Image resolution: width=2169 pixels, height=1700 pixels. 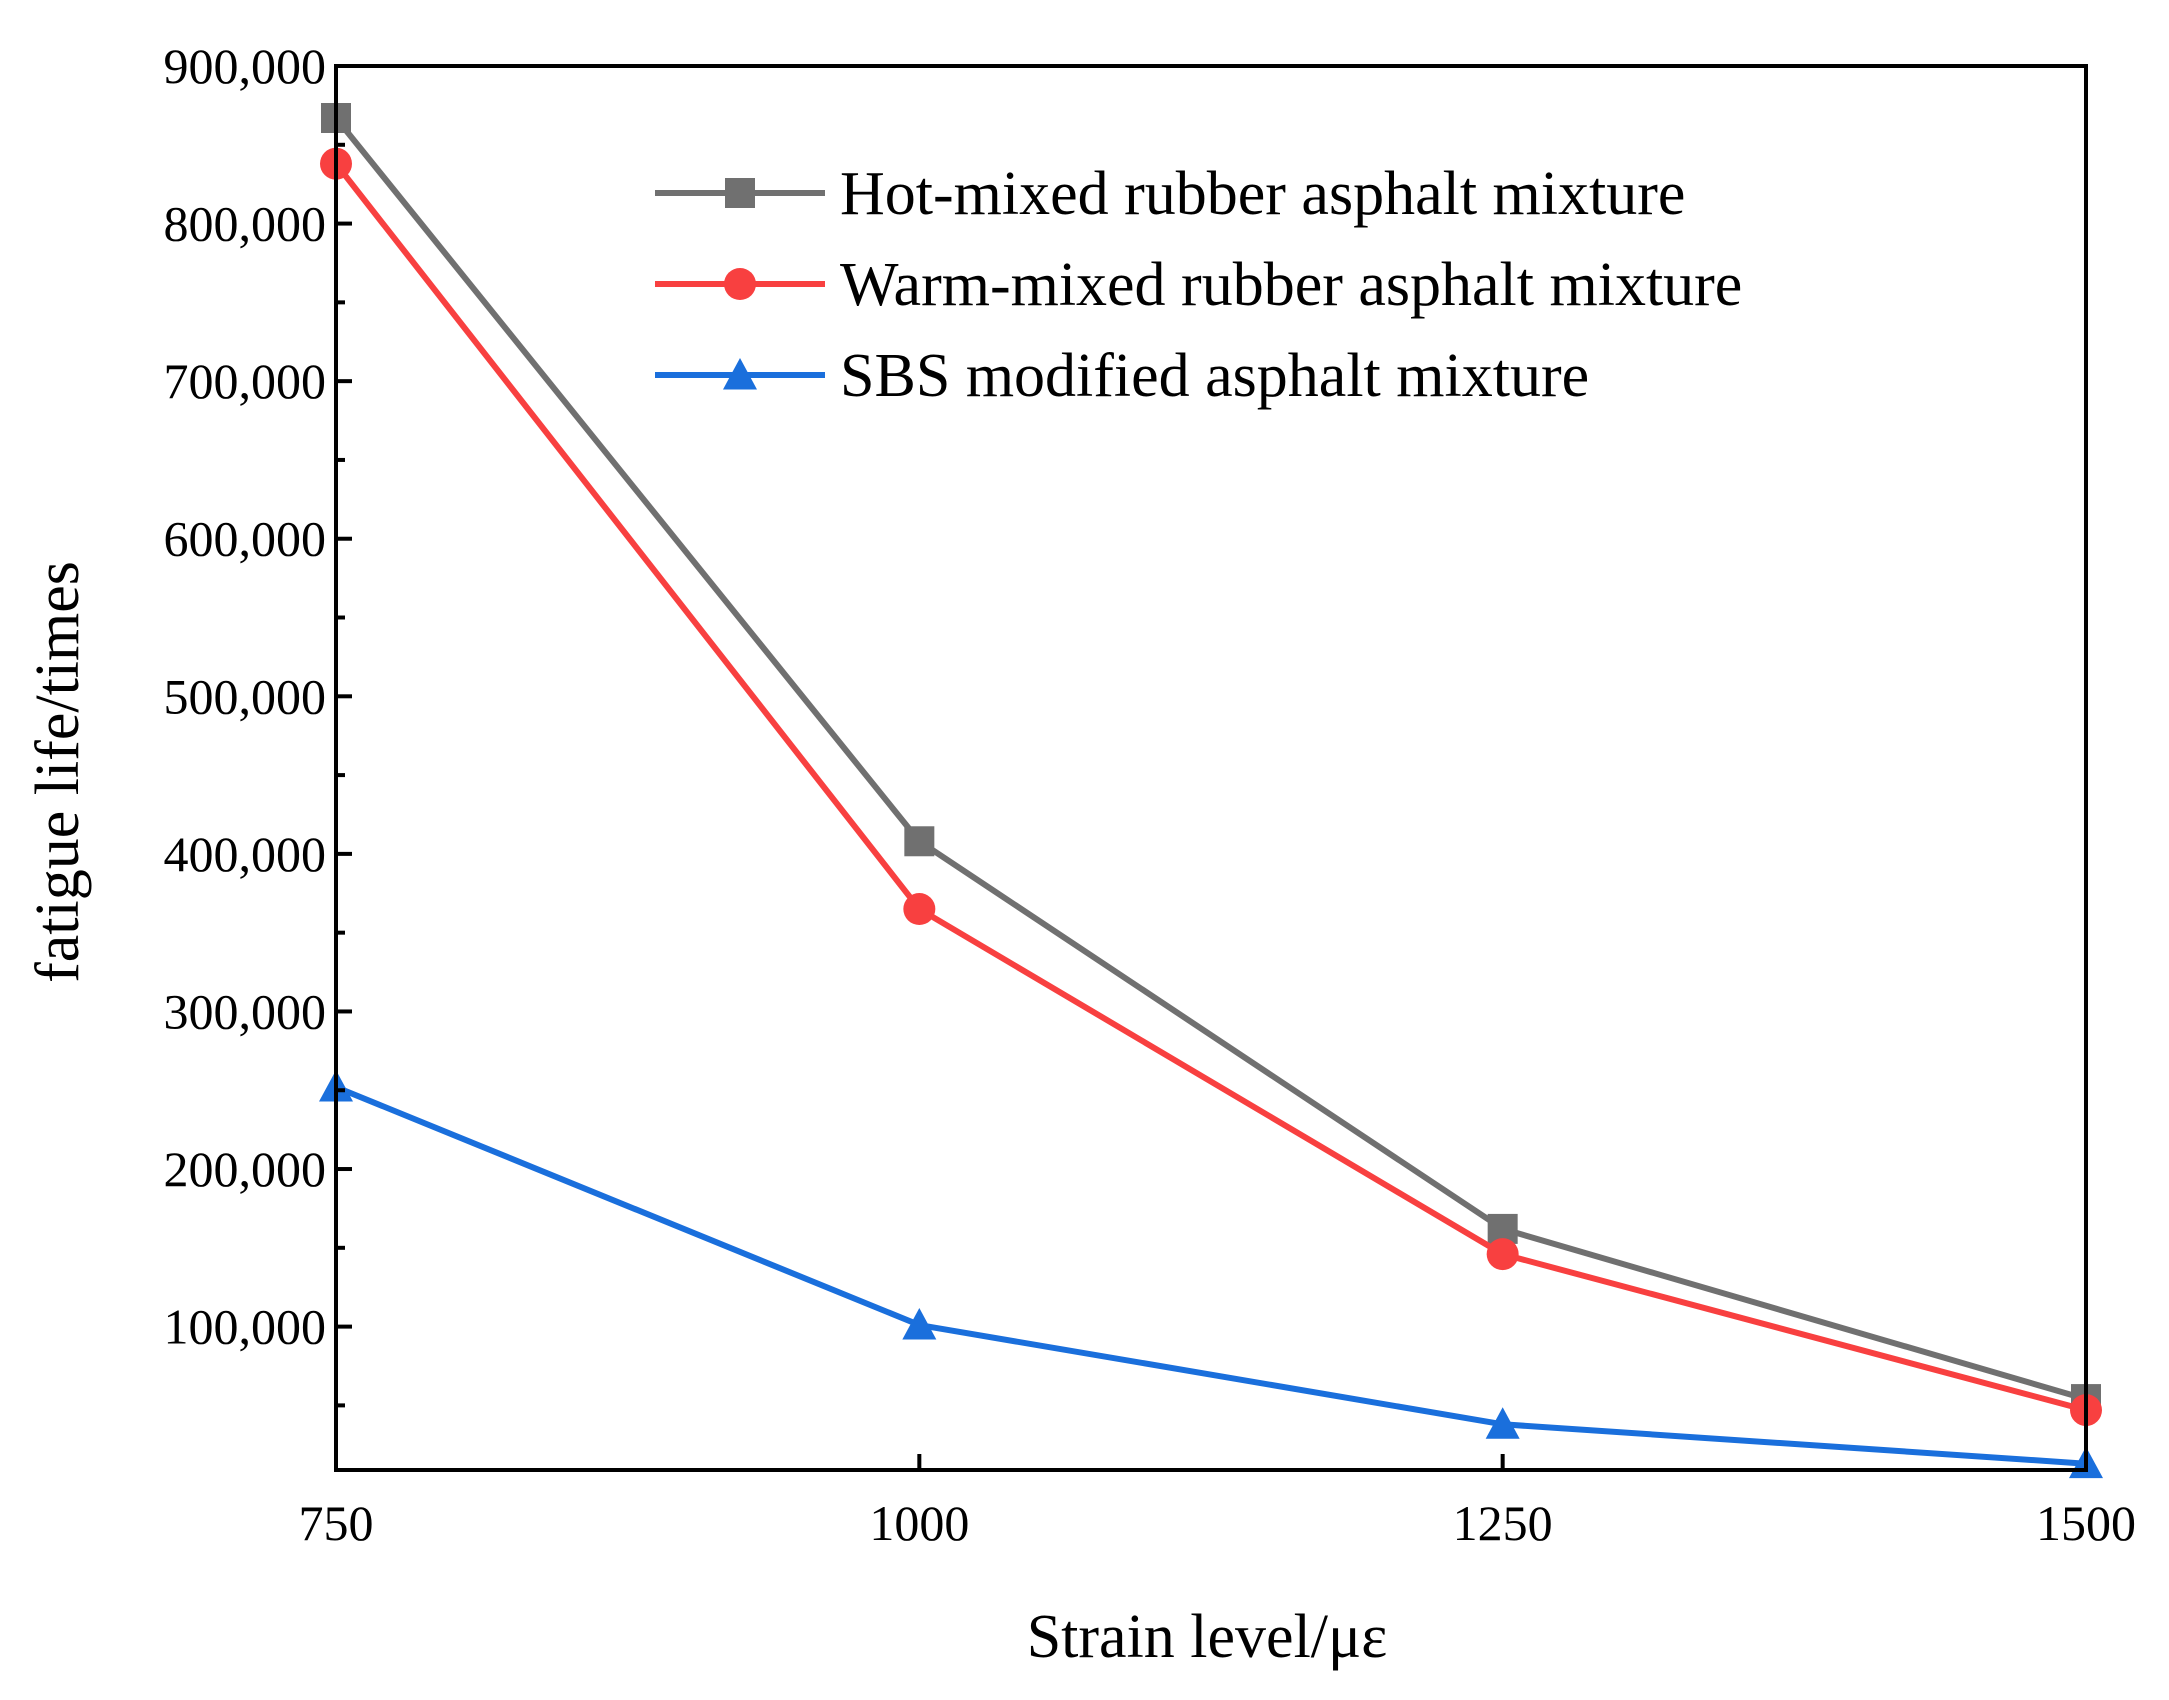 What do you see at coordinates (1503, 1523) in the screenshot?
I see `x-tick-label: 1250` at bounding box center [1503, 1523].